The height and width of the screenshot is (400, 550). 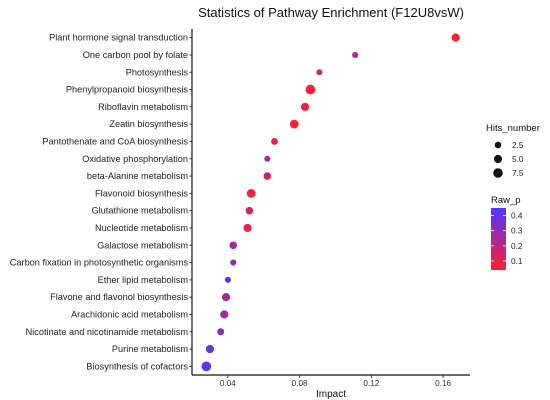 I want to click on color-legend-label: 0.3, so click(x=517, y=231).